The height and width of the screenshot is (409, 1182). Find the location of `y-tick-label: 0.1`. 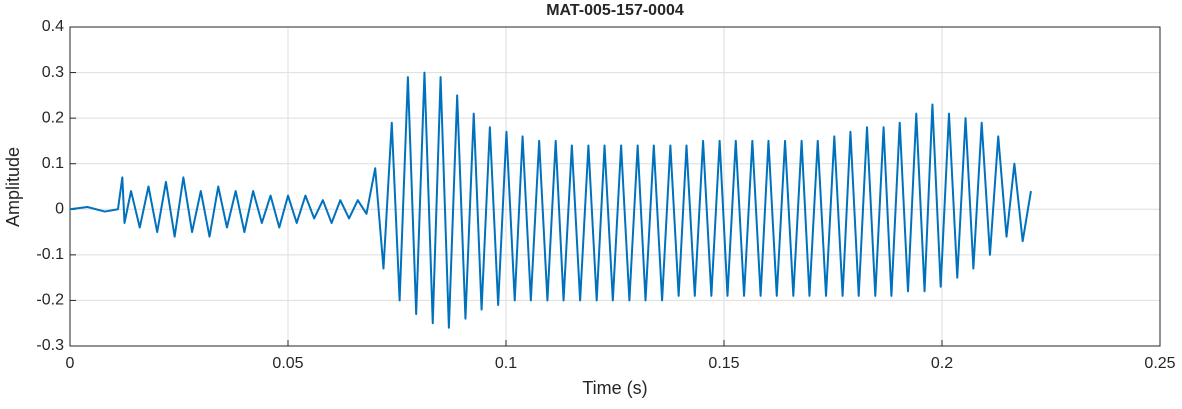

y-tick-label: 0.1 is located at coordinates (53, 163).